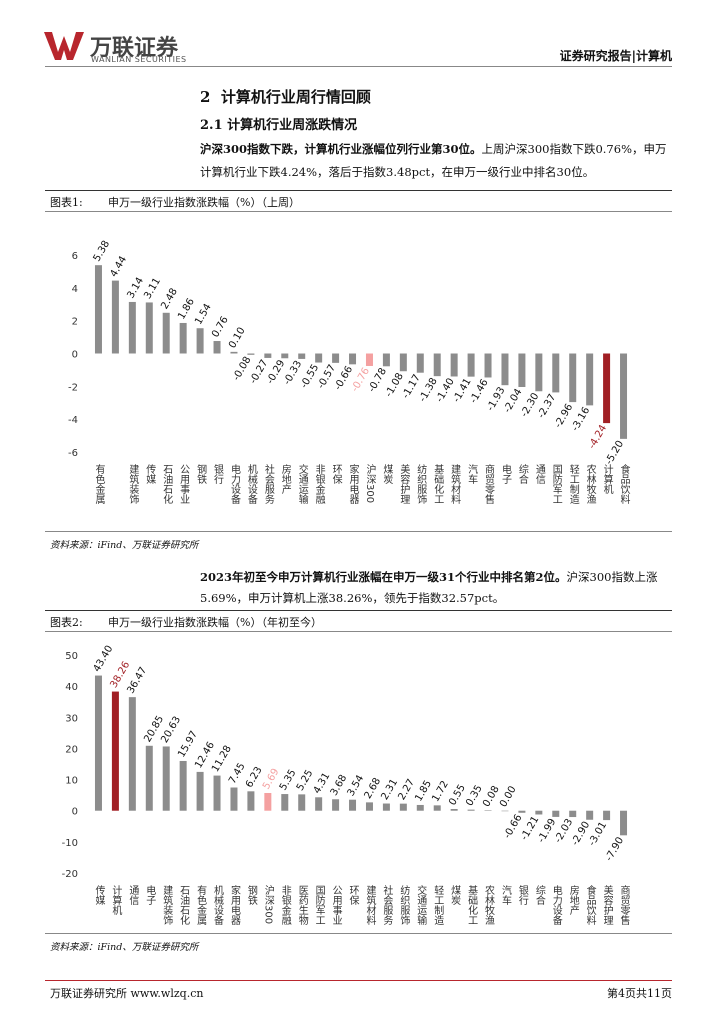  What do you see at coordinates (204, 202) in the screenshot?
I see `figure-title: 申万一级行业指数涨跌幅（%）（上周）` at bounding box center [204, 202].